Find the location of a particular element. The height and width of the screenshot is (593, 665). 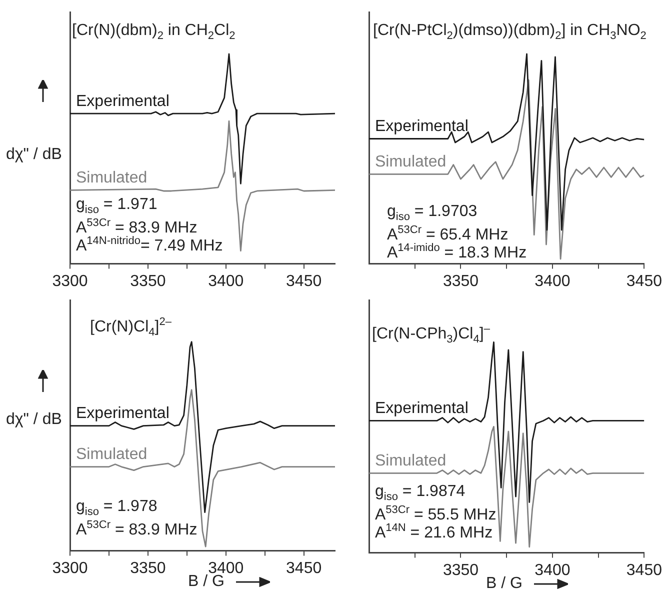

annotation: A$^{14N}$ = 21.6 MHz is located at coordinates (434, 532).